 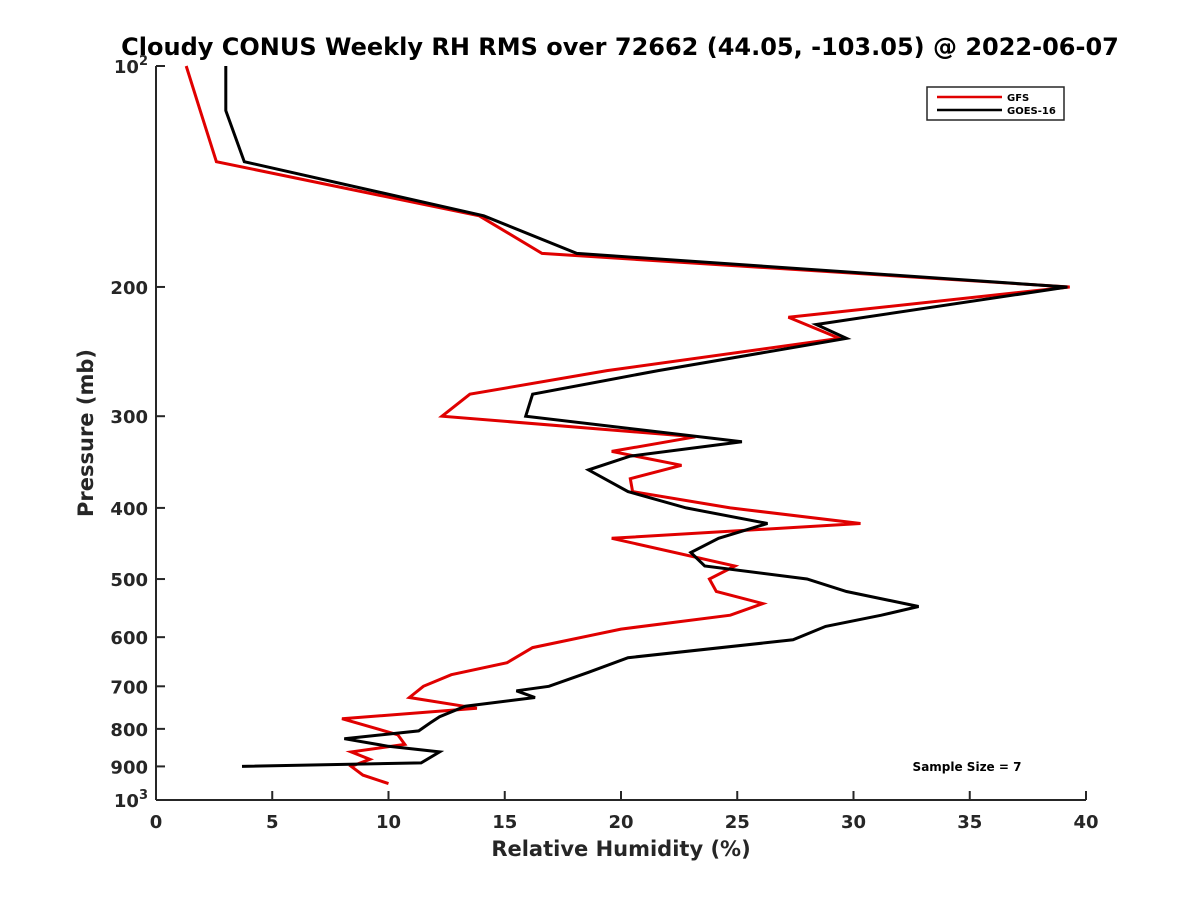 What do you see at coordinates (129, 509) in the screenshot?
I see `y-tick-label: 400` at bounding box center [129, 509].